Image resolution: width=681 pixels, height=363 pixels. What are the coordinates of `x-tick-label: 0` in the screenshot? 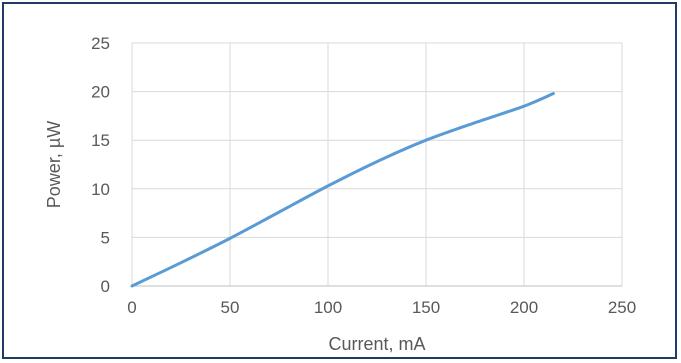 It's located at (131, 307).